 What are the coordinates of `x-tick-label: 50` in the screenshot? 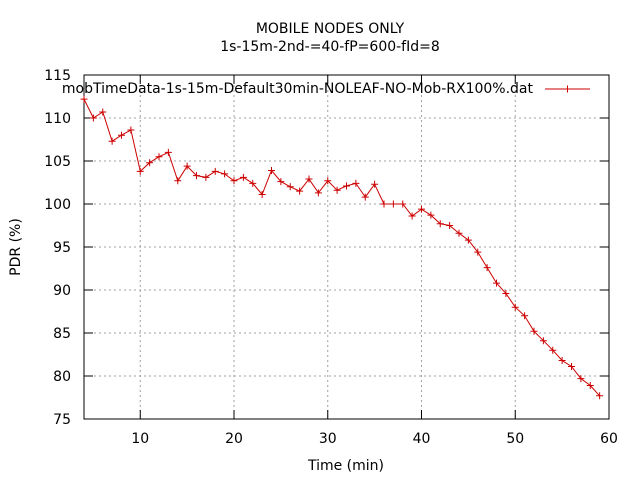 It's located at (515, 439).